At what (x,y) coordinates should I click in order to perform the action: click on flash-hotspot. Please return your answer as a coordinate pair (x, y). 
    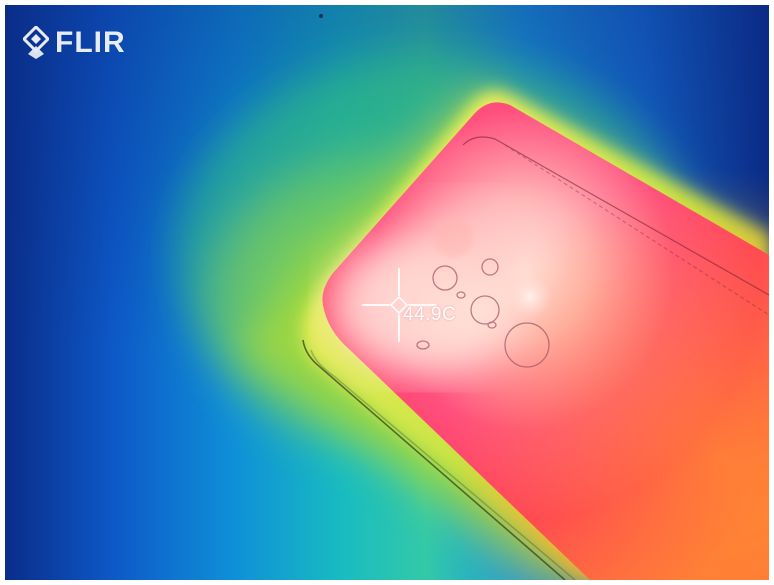
    Looking at the image, I should click on (530, 297).